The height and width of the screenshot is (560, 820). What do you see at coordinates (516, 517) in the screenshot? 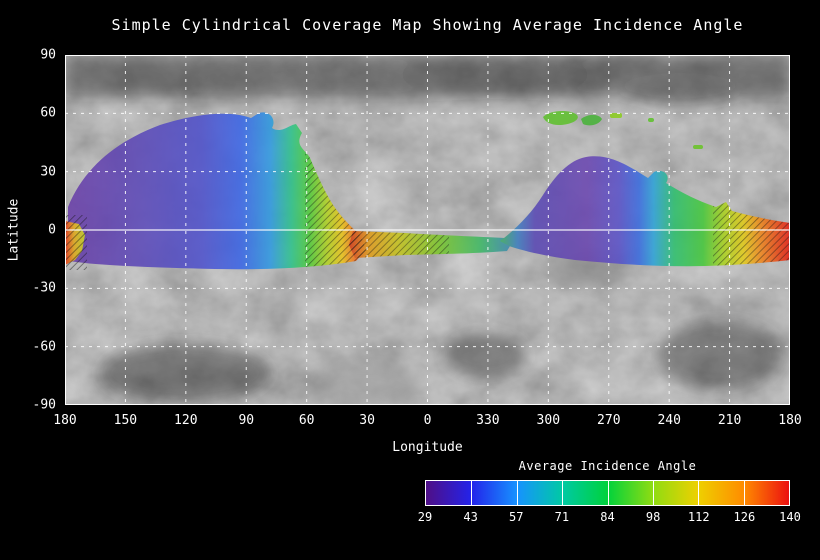
I see `colorbar-tick-label: 57` at bounding box center [516, 517].